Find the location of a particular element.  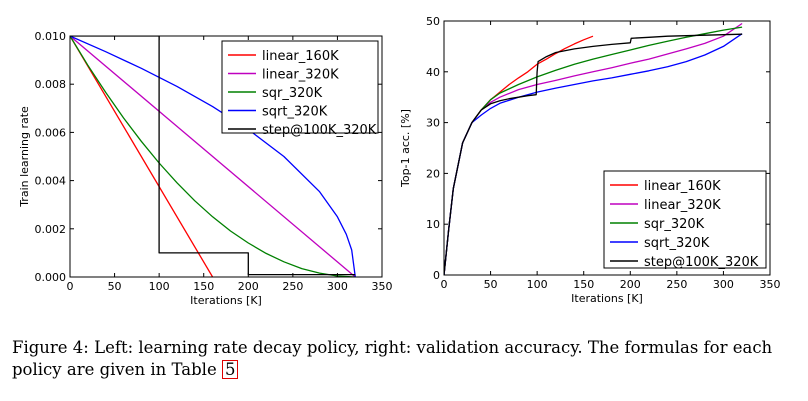

table-reference-link: 5 is located at coordinates (230, 369).